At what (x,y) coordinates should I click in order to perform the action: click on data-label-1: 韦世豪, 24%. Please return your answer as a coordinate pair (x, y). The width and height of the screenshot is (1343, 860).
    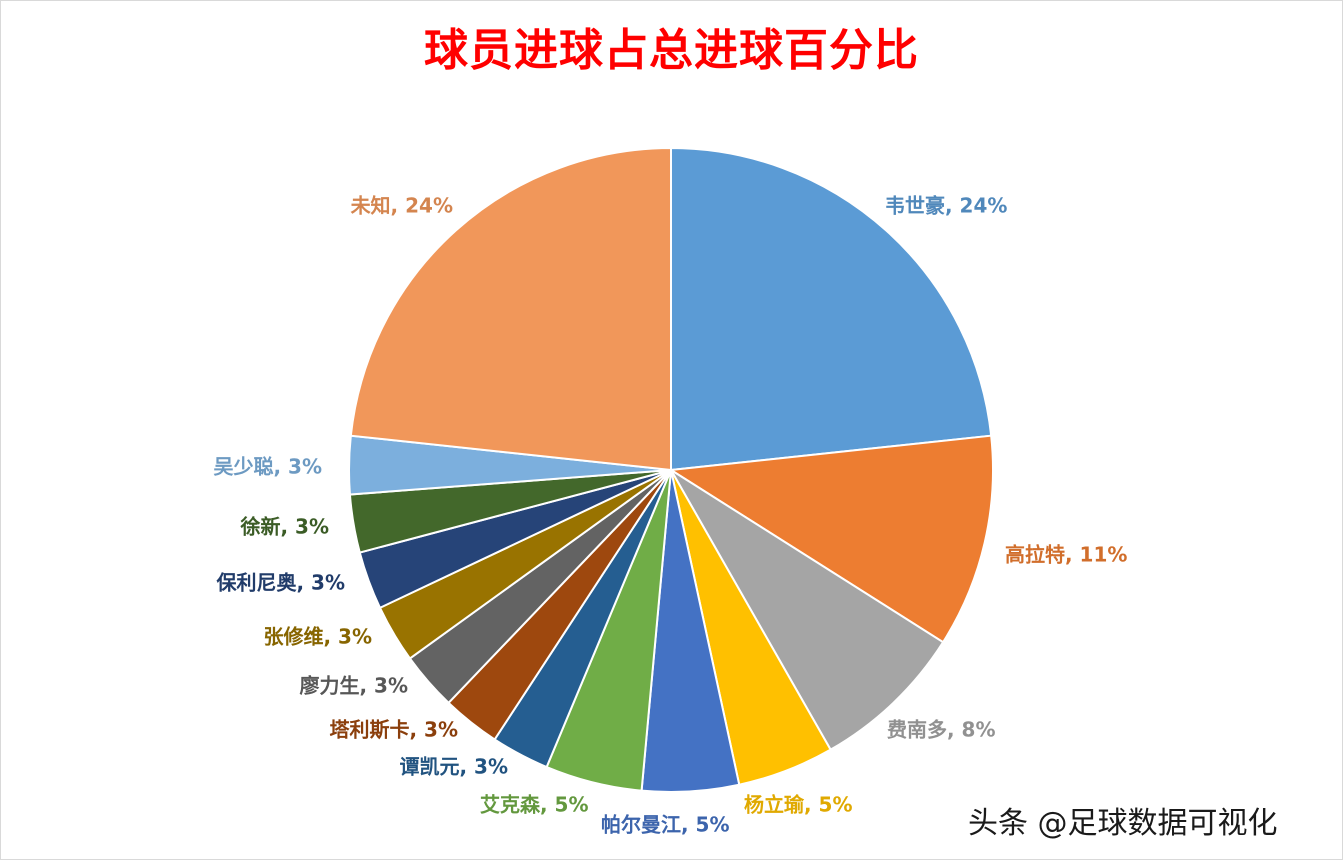
    Looking at the image, I should click on (946, 206).